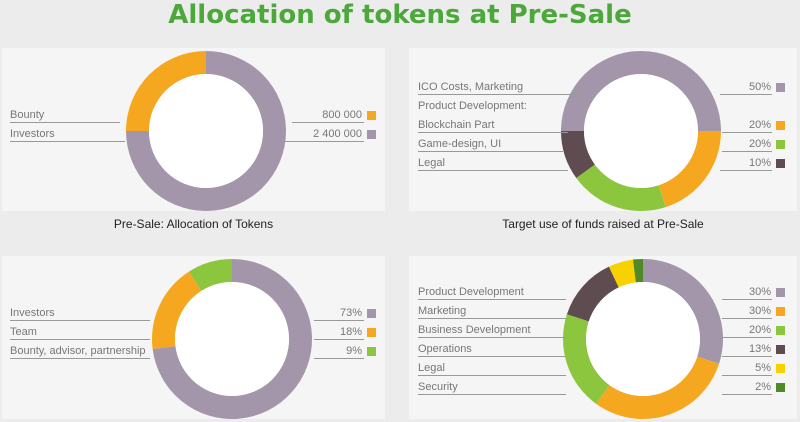 The image size is (800, 422). I want to click on legend-value: 73%, so click(350, 313).